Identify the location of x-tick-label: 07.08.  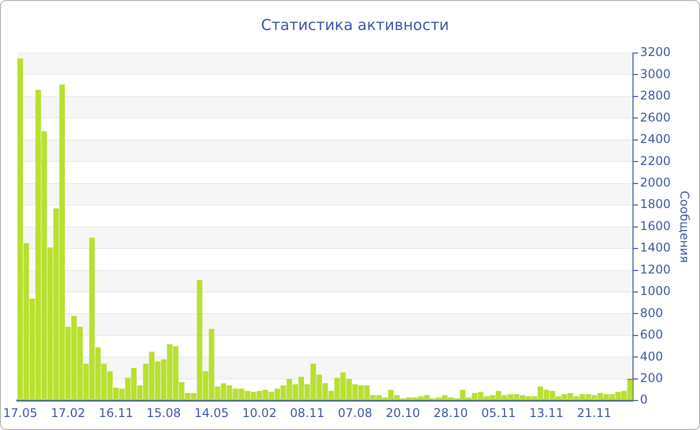
(355, 413).